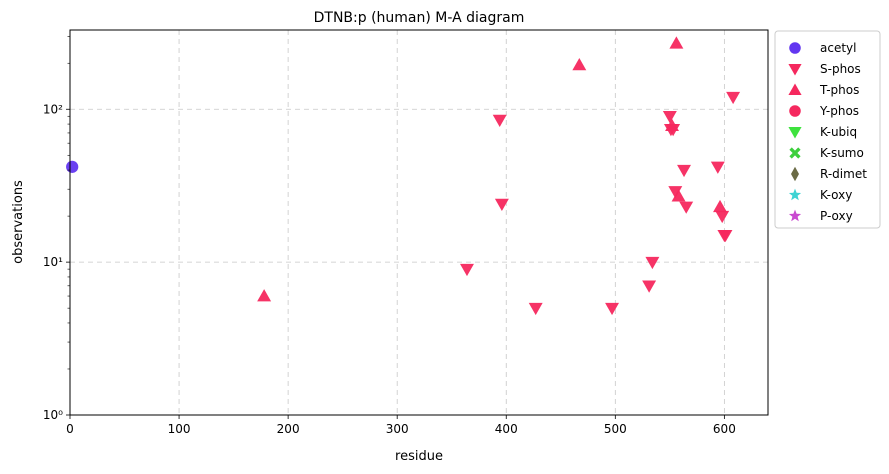 The image size is (889, 474). What do you see at coordinates (795, 133) in the screenshot?
I see `legend-marker-k-ubiq` at bounding box center [795, 133].